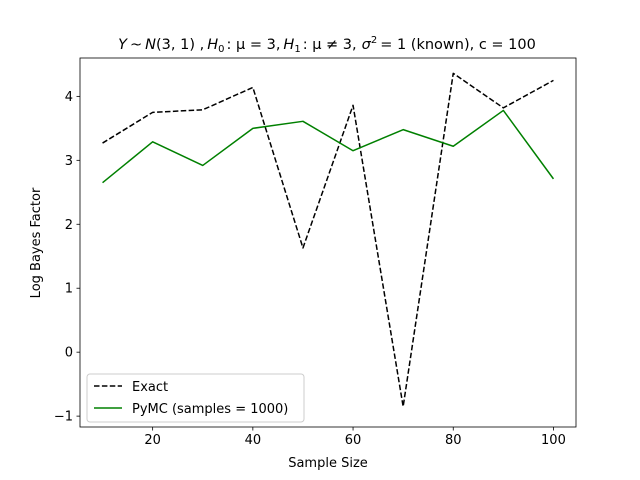 The image size is (640, 480). I want to click on y-tick-label: 4, so click(69, 97).